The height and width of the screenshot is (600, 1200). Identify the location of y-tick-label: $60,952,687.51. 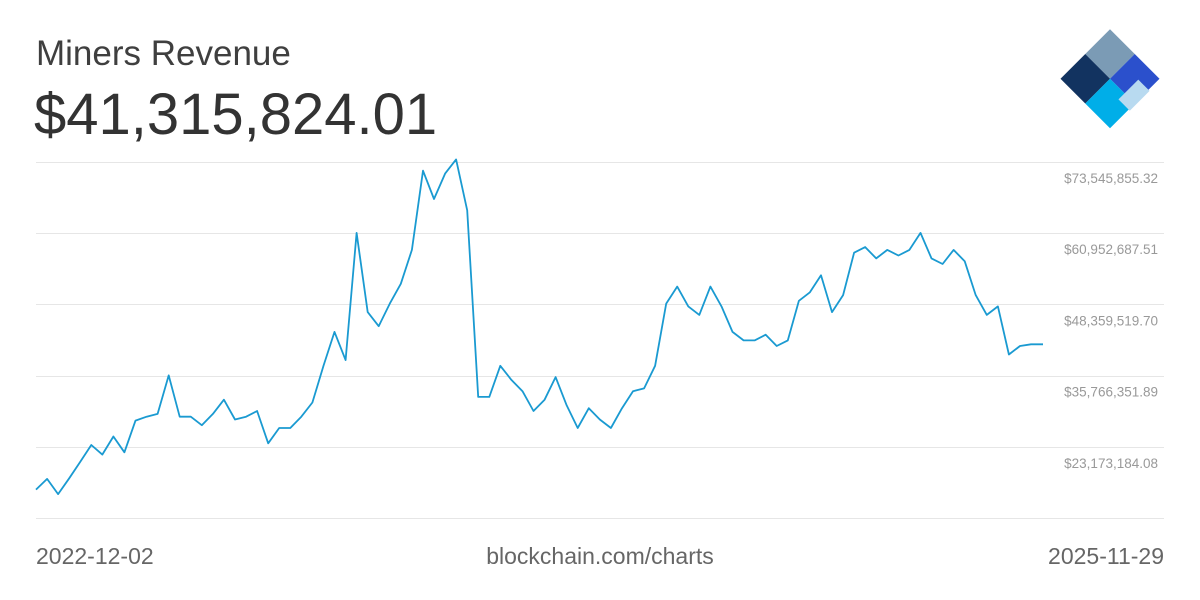
(1111, 249).